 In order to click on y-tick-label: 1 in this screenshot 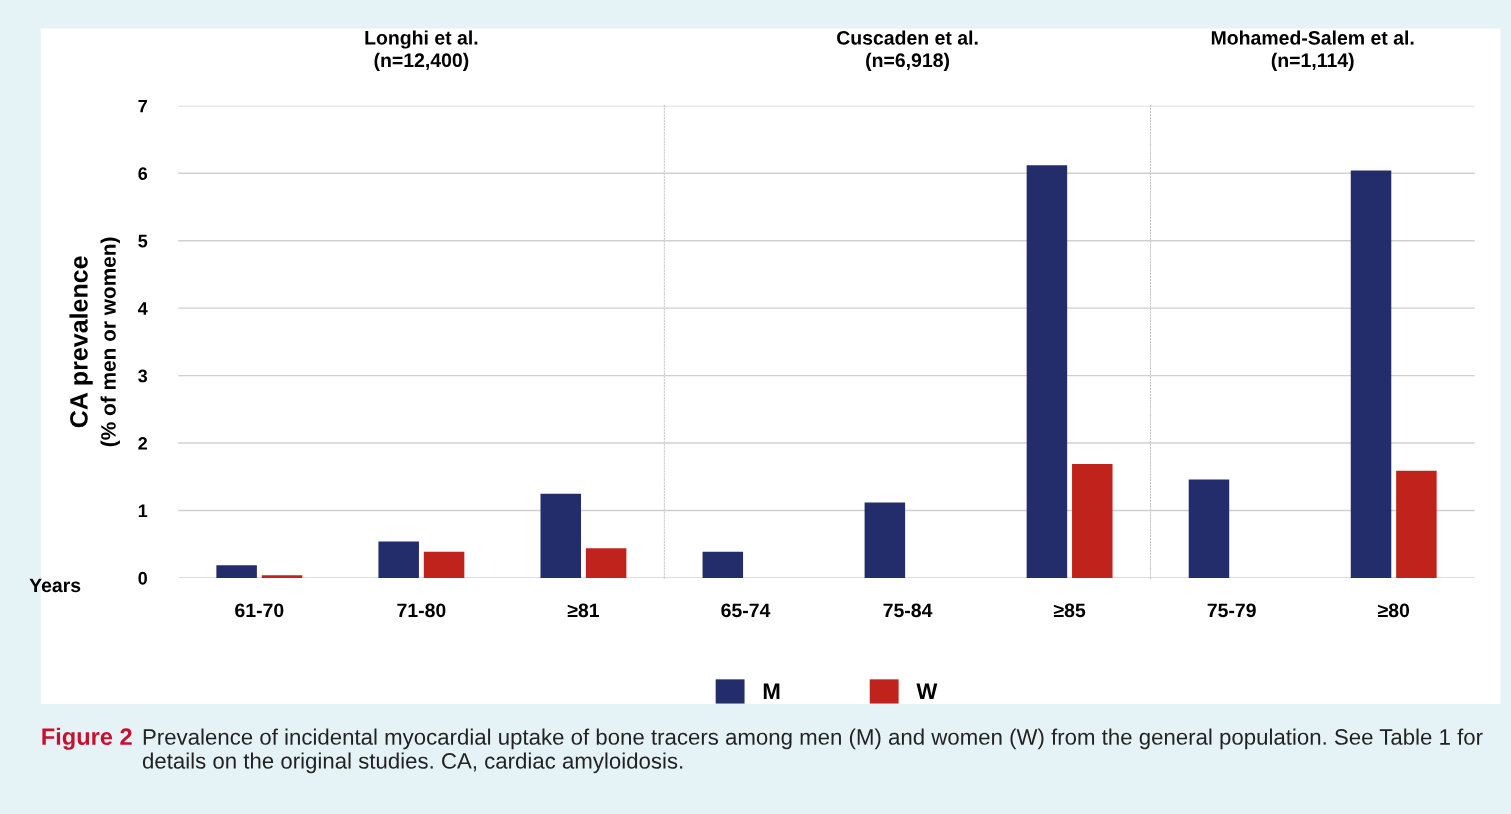, I will do `click(143, 511)`.